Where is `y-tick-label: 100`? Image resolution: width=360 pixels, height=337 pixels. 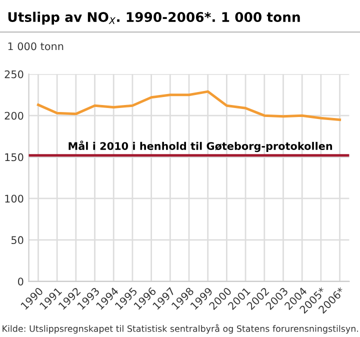
y-tick-label: 100 is located at coordinates (14, 198).